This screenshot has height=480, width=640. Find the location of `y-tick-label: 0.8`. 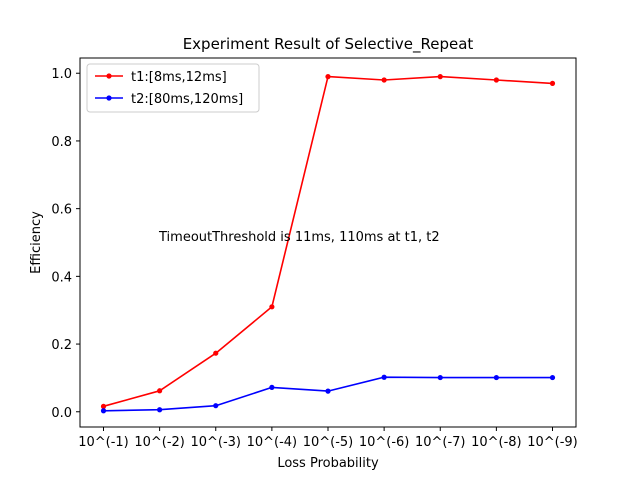

y-tick-label: 0.8 is located at coordinates (61, 142).